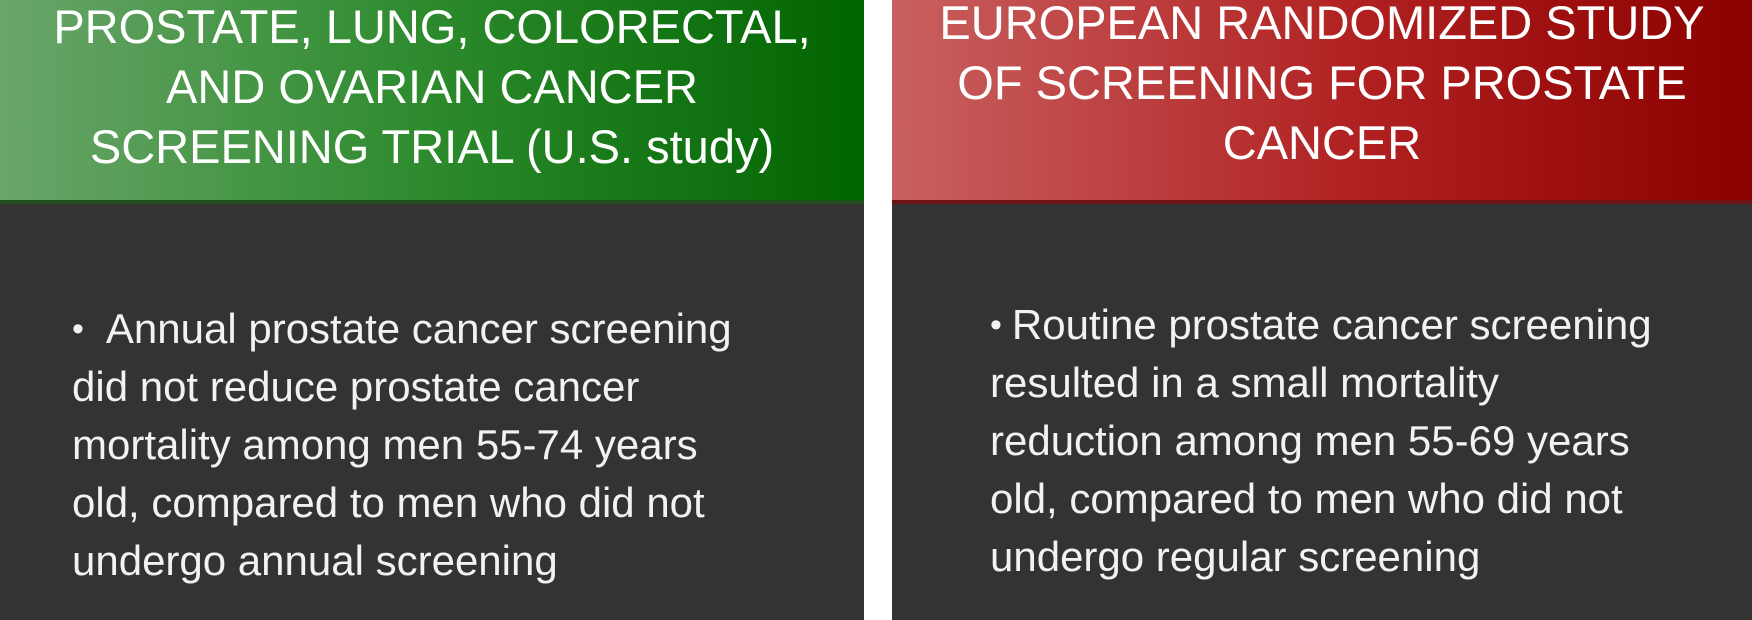 The height and width of the screenshot is (620, 1752). What do you see at coordinates (432, 26) in the screenshot?
I see `title-line: PROSTATE, LUNG, COLORECTAL,` at bounding box center [432, 26].